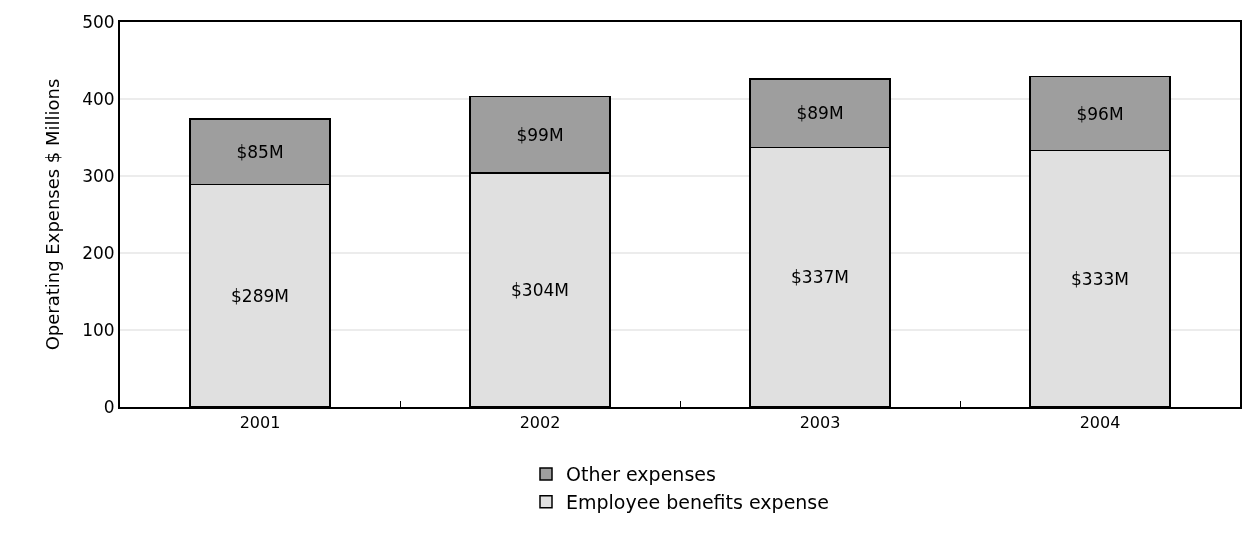 Image resolution: width=1257 pixels, height=533 pixels. I want to click on data-label: $333M, so click(1100, 278).